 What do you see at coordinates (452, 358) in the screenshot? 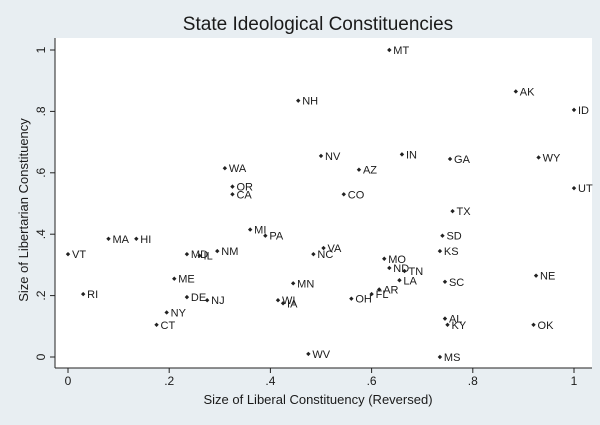
I see `data-point-label: MS` at bounding box center [452, 358].